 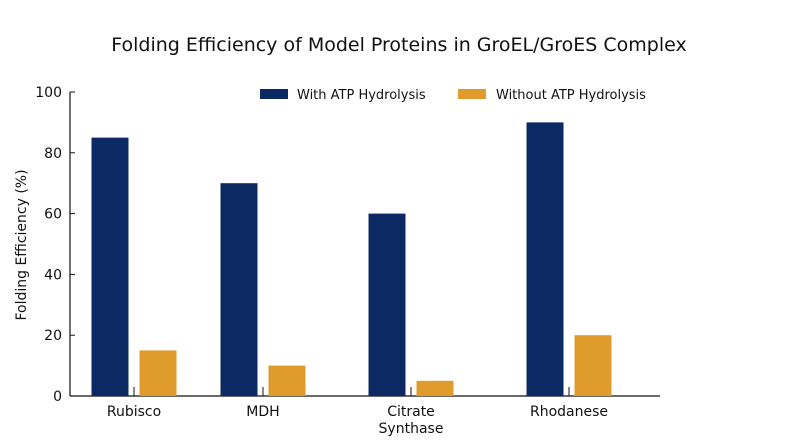 I want to click on x-tick-label: Rhodanese, so click(x=569, y=412).